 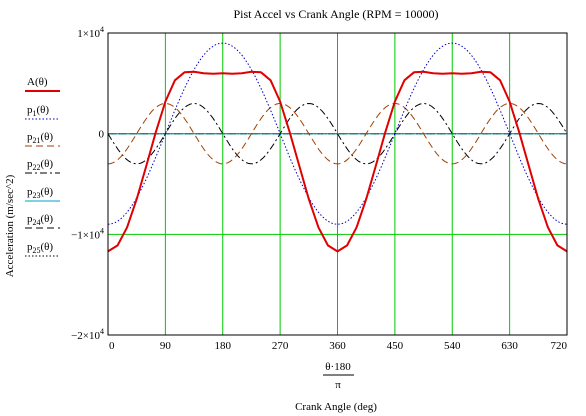 I want to click on chart-title: Pist Accel vs Crank Angle (RPM = 10000), so click(x=335, y=14).